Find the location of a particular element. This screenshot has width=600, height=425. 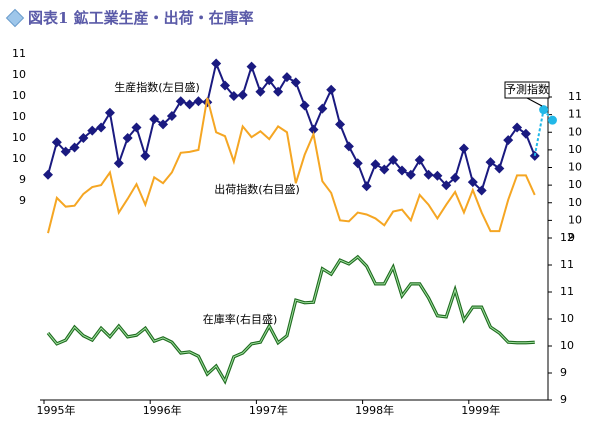

series-label: 在庫率(右目盛) is located at coordinates (240, 319).